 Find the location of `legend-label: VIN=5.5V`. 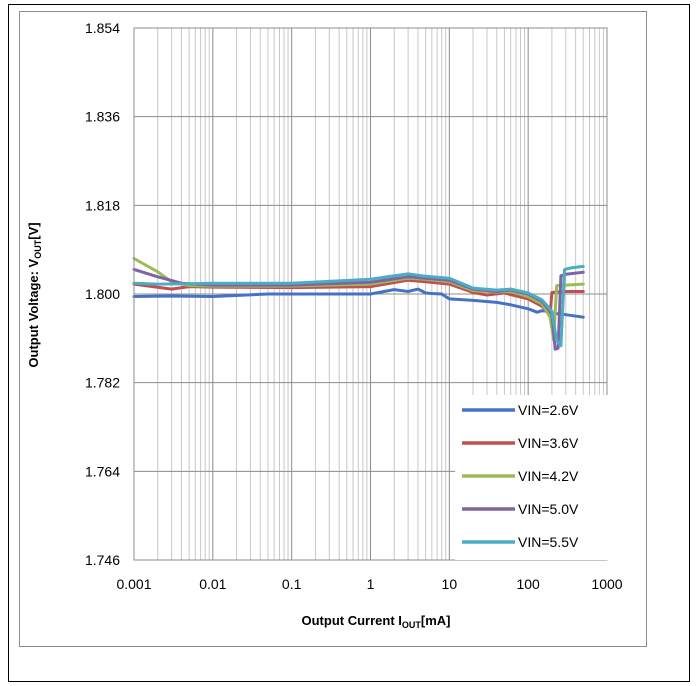

legend-label: VIN=5.5V is located at coordinates (548, 542).